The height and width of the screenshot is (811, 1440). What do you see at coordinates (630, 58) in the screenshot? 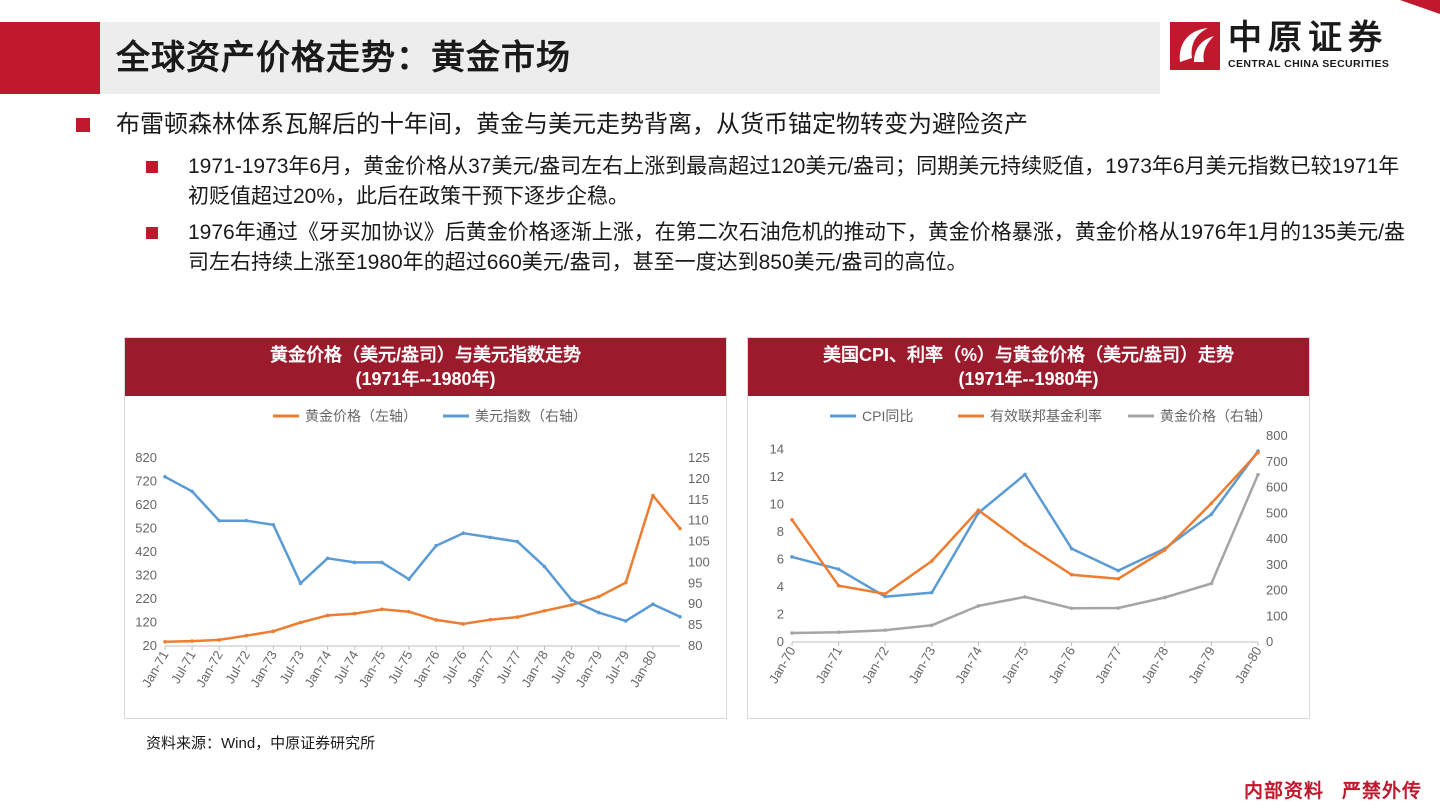
I see `header-title-band` at bounding box center [630, 58].